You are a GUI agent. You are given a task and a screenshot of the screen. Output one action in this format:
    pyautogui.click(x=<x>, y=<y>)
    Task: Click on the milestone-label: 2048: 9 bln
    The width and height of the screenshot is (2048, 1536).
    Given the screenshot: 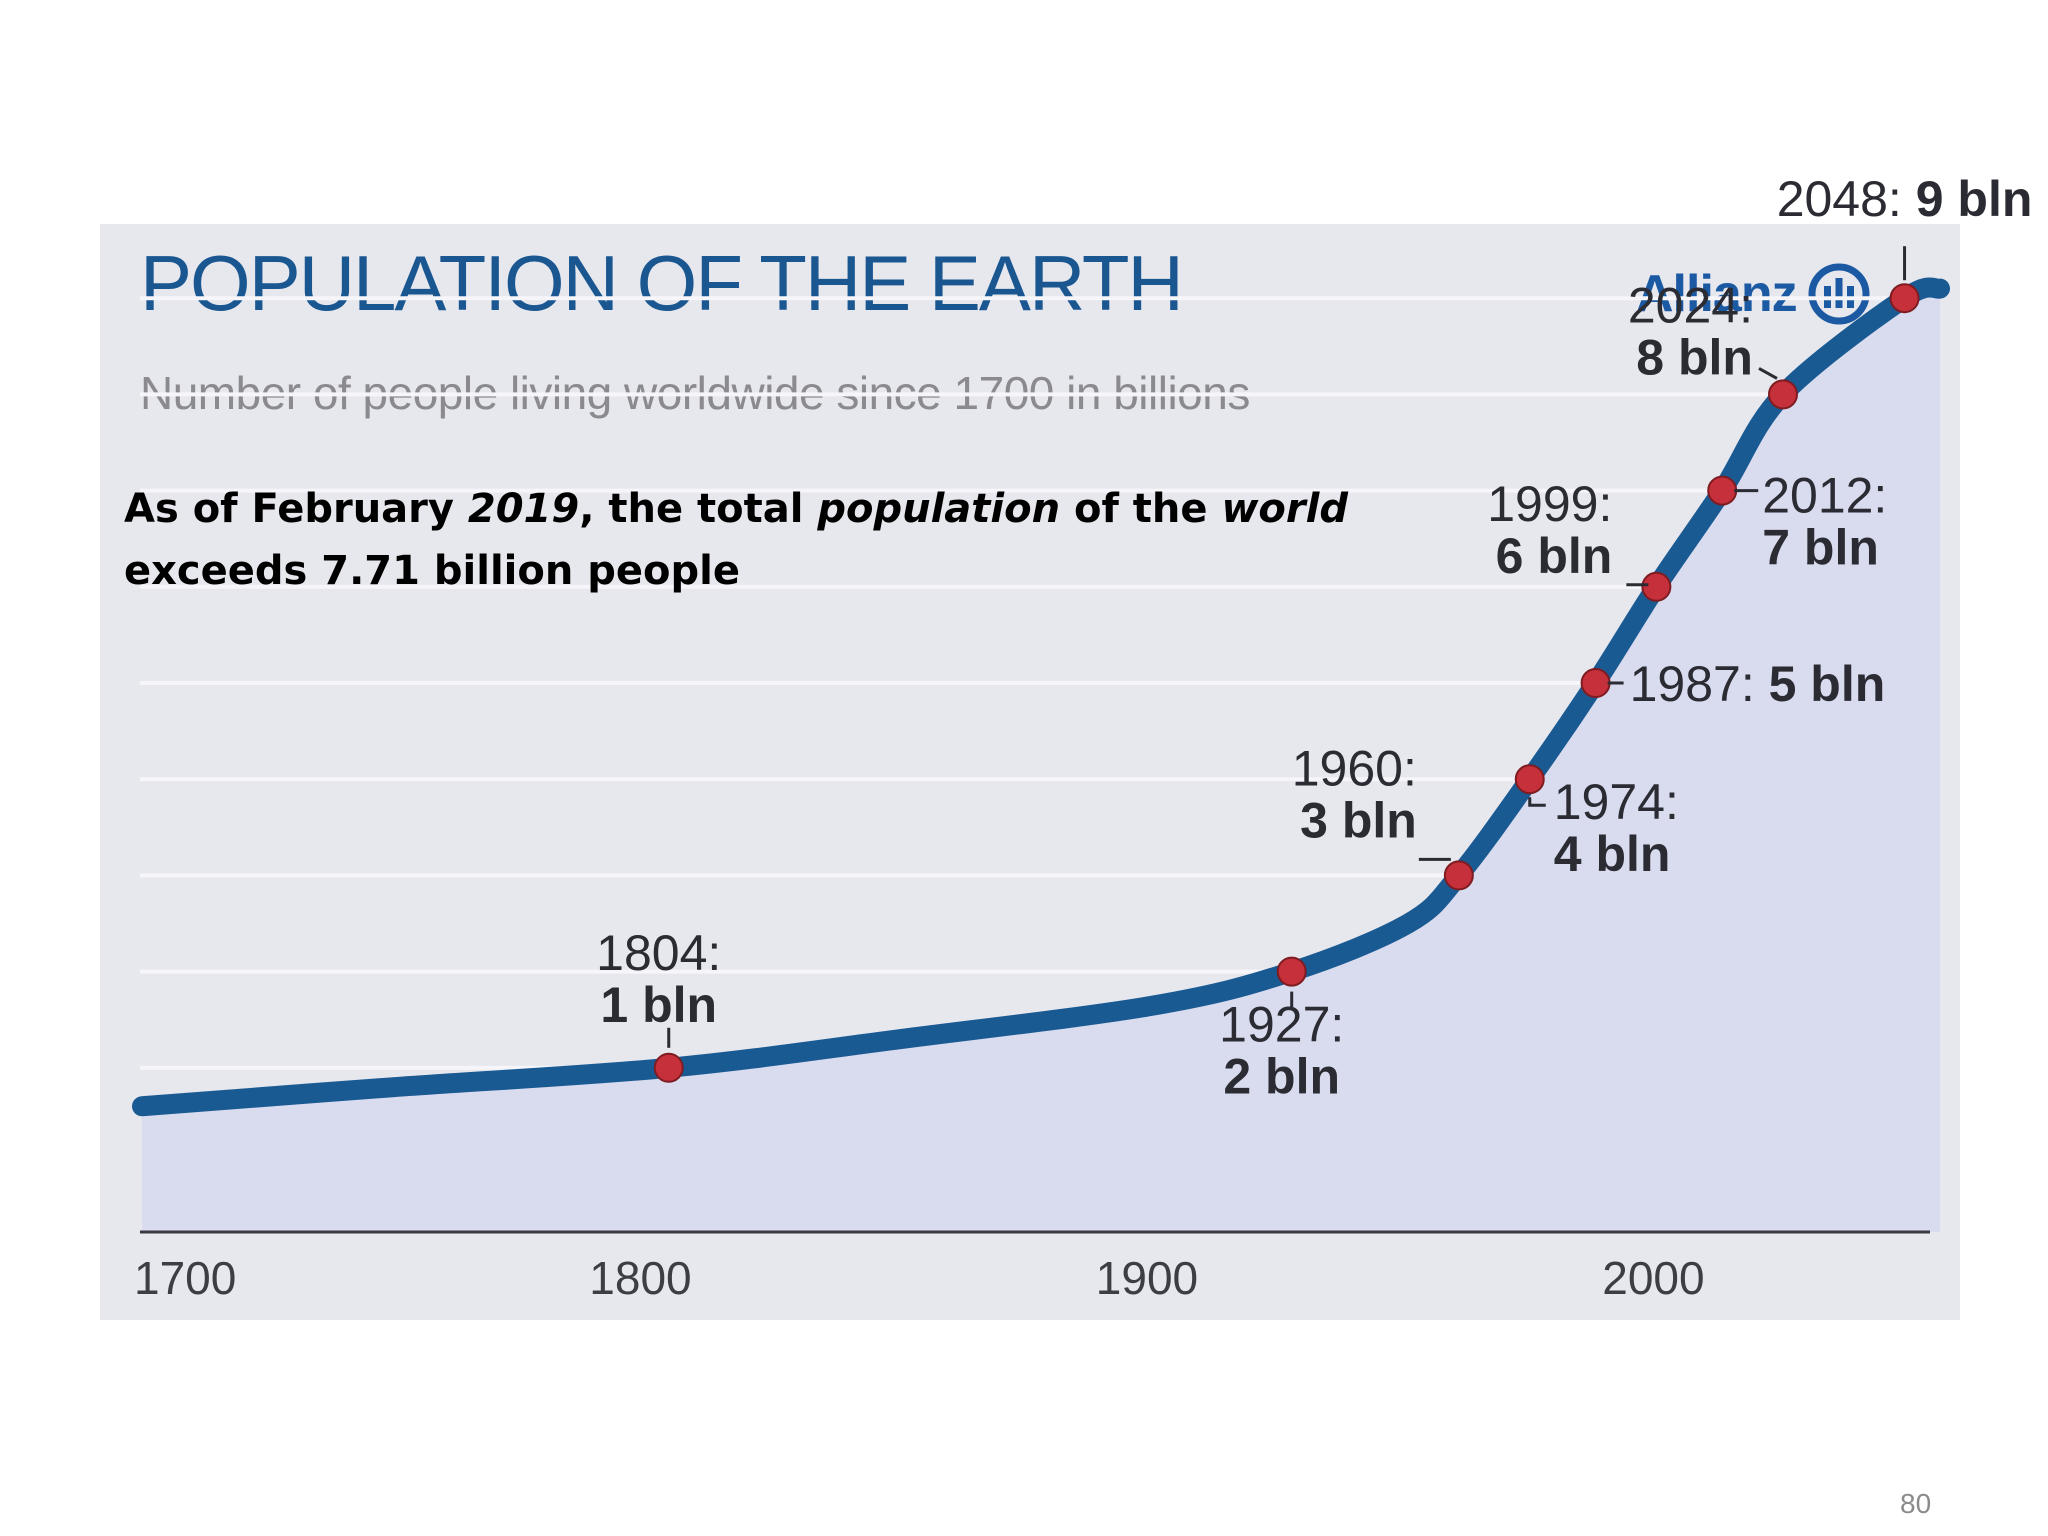 What is the action you would take?
    pyautogui.click(x=1905, y=199)
    